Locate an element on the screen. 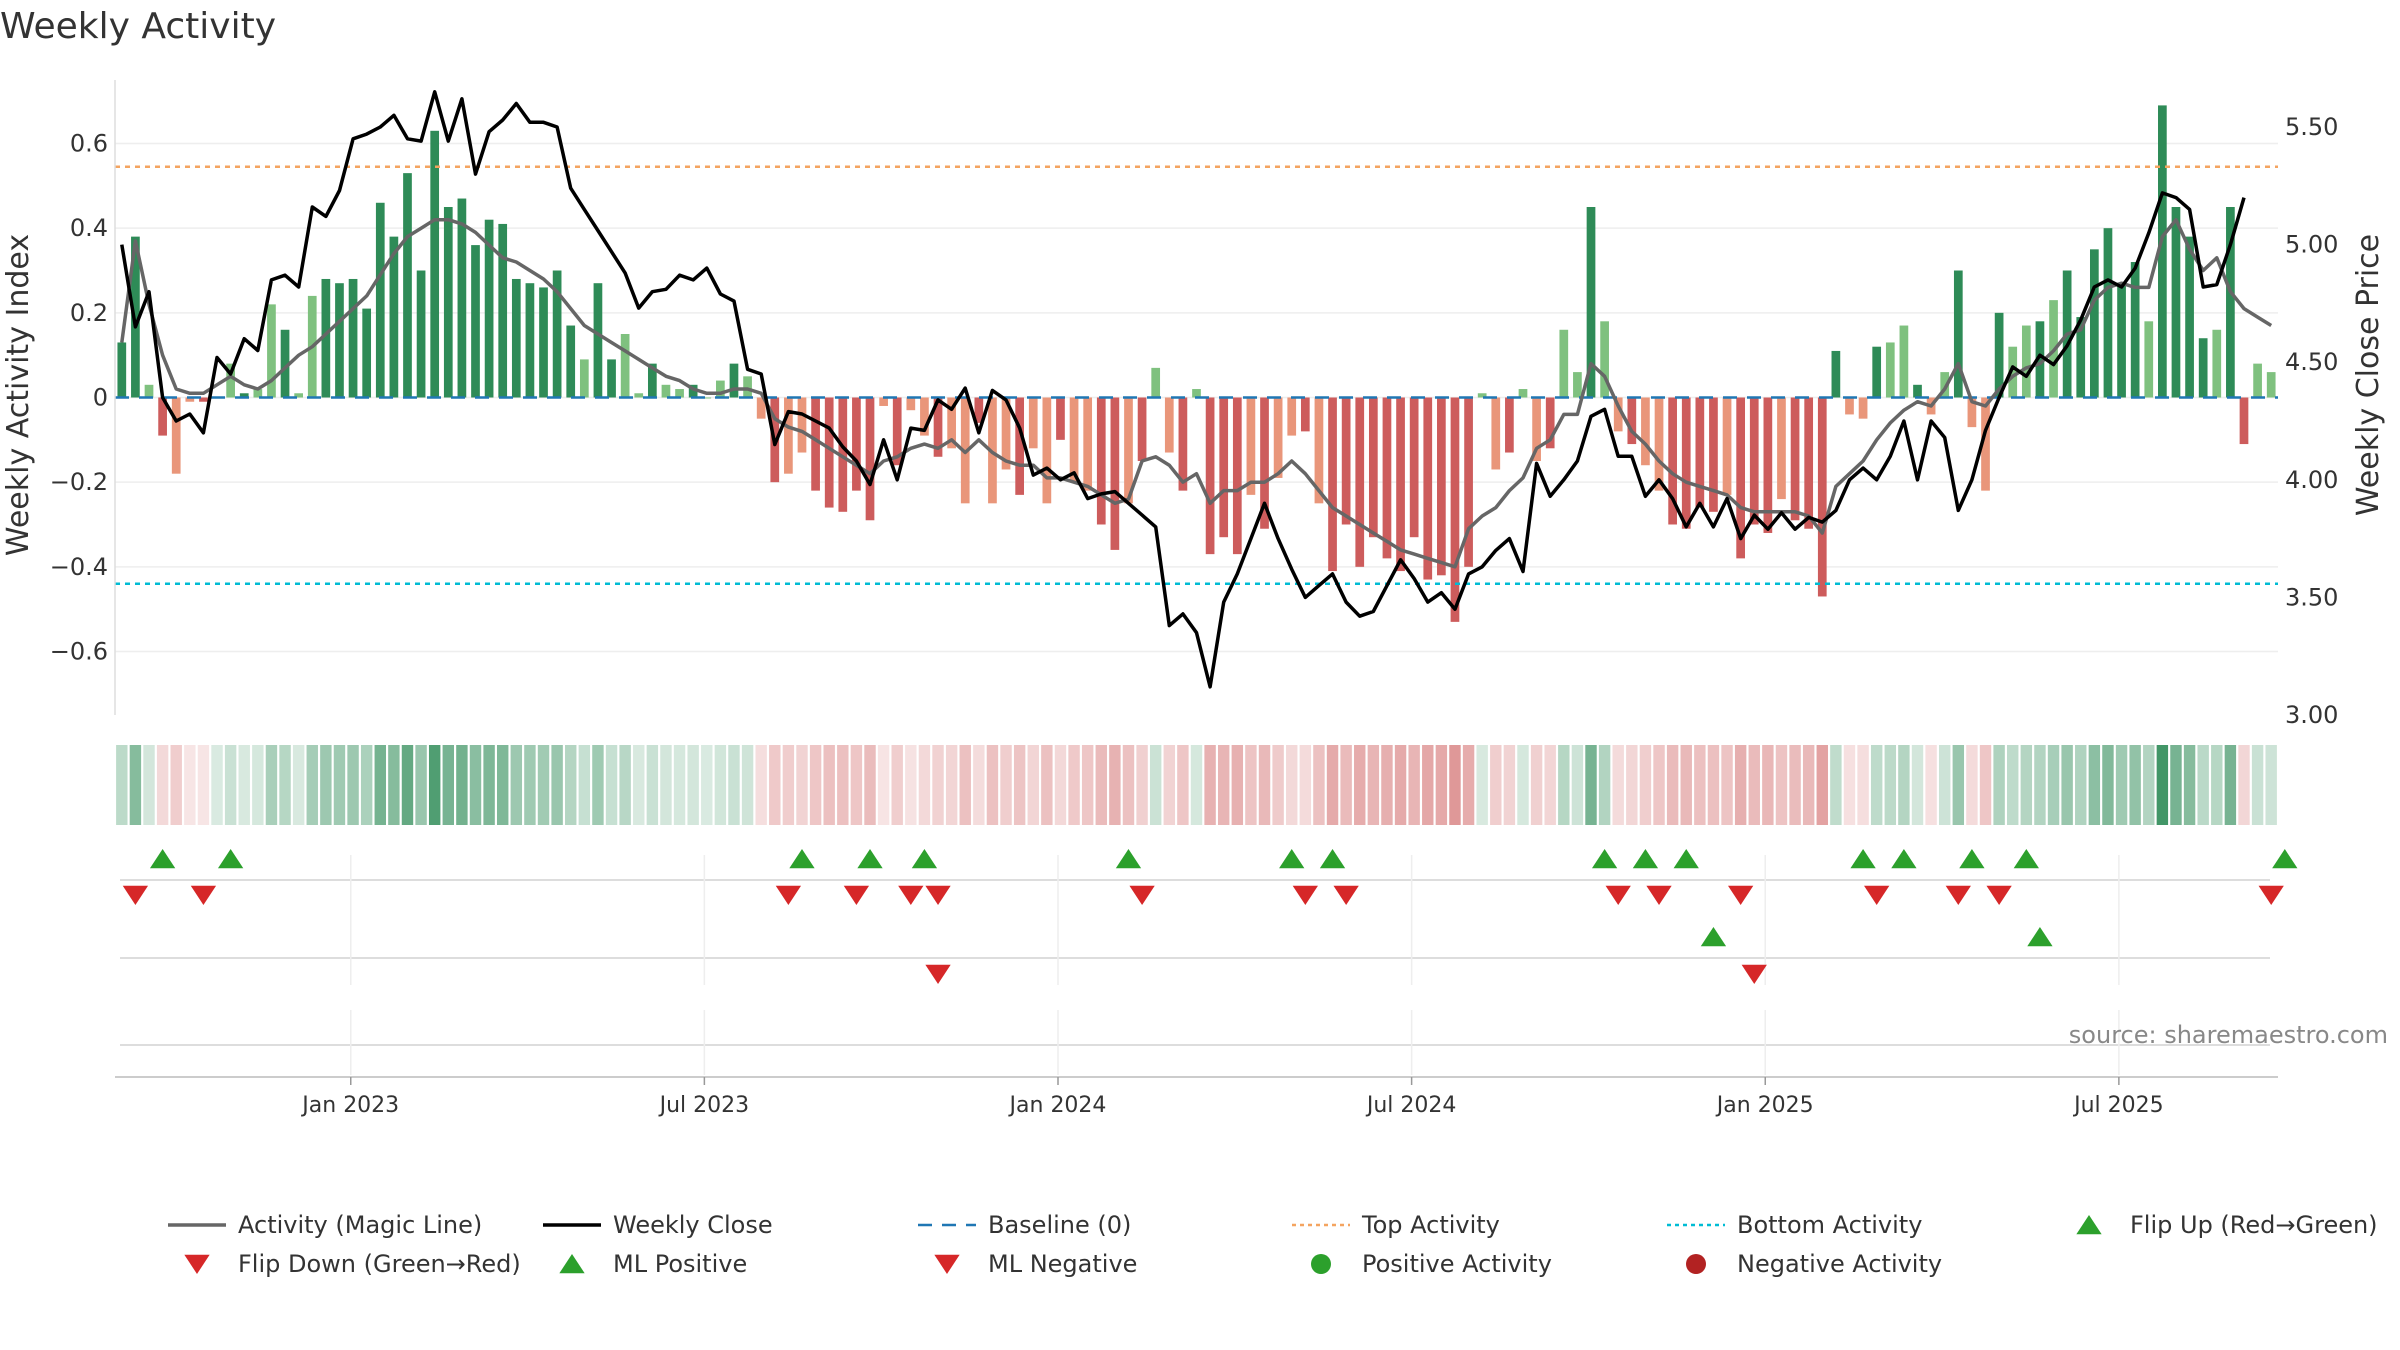 The image size is (2400, 1350). legend-swatch is located at coordinates (572, 1264).